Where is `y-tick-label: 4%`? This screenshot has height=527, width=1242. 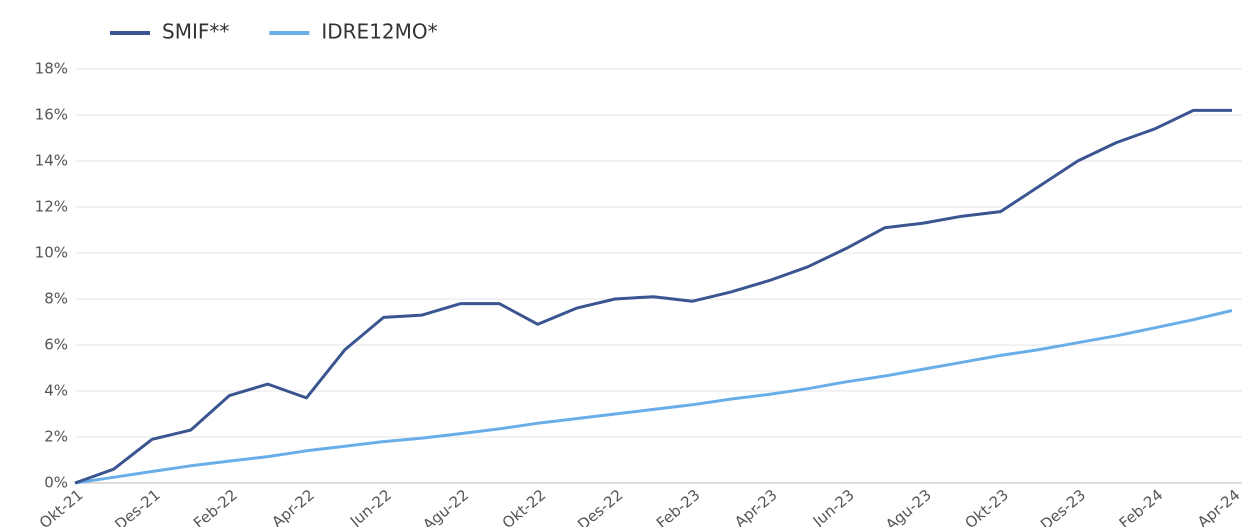
y-tick-label: 4% is located at coordinates (56, 391).